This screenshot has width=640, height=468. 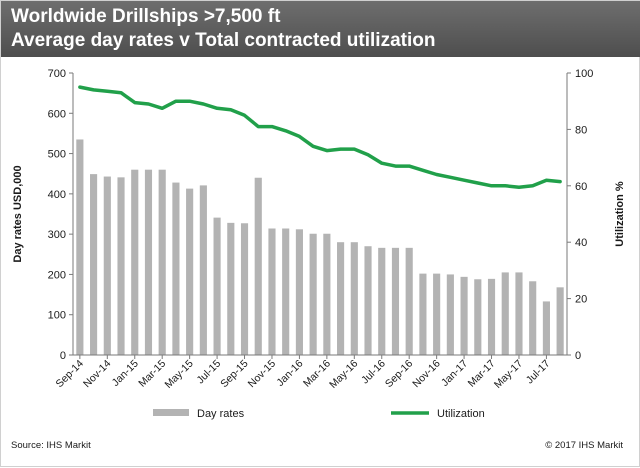 What do you see at coordinates (454, 373) in the screenshot?
I see `x-tick-label: Jan-17` at bounding box center [454, 373].